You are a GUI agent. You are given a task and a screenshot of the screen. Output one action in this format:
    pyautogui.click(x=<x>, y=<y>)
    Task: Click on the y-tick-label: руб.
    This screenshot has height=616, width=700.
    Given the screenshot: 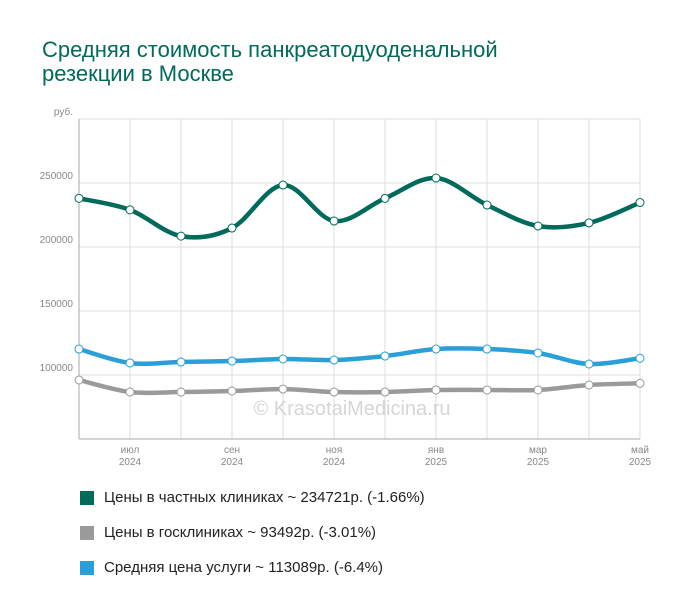 What is the action you would take?
    pyautogui.click(x=63, y=112)
    